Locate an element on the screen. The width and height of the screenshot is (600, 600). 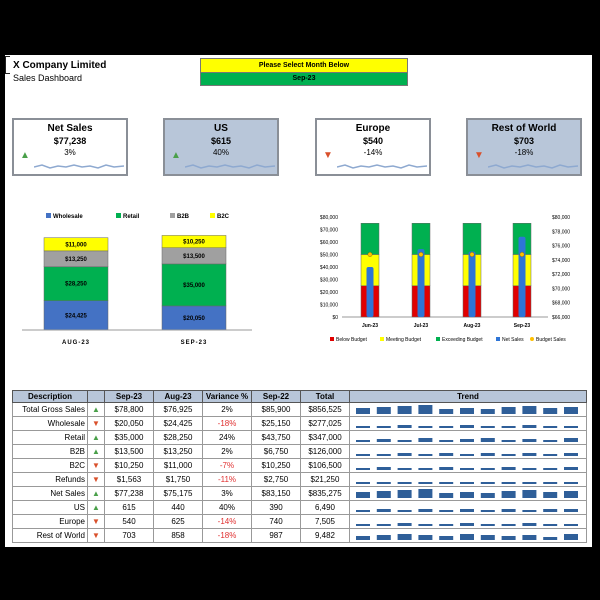
variance-value: -7% is located at coordinates (227, 465).